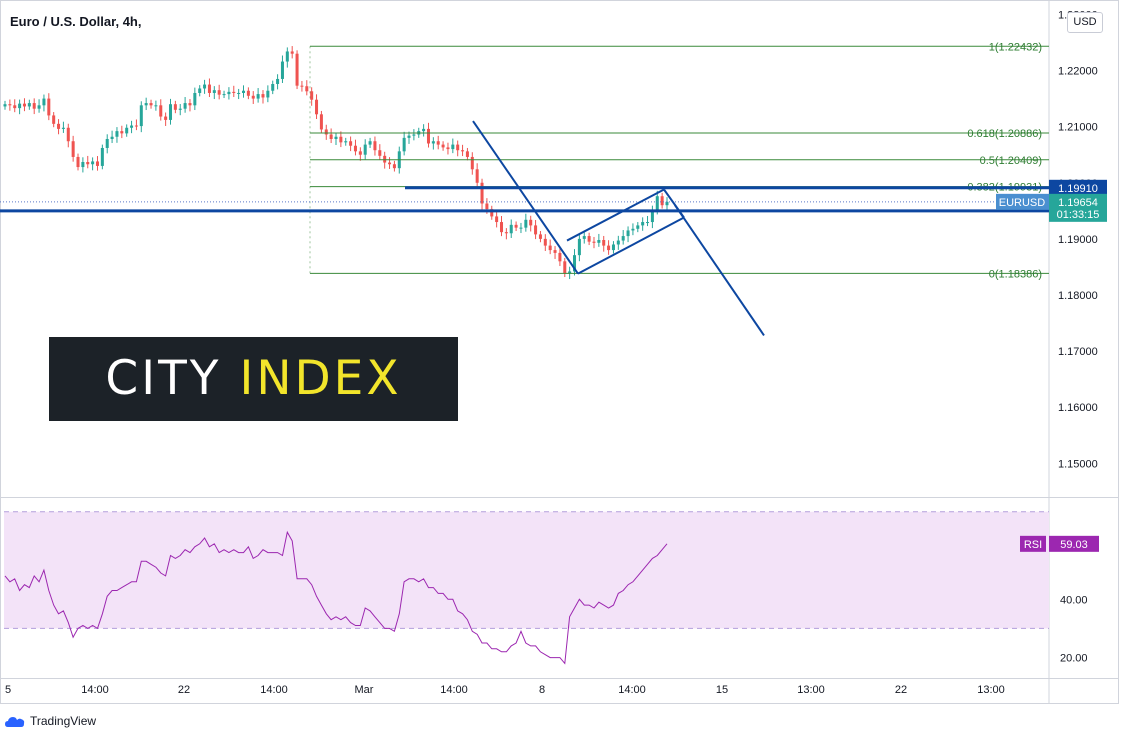  Describe the element at coordinates (1074, 545) in the screenshot. I see `rsi-value-tag: 59.03` at that location.